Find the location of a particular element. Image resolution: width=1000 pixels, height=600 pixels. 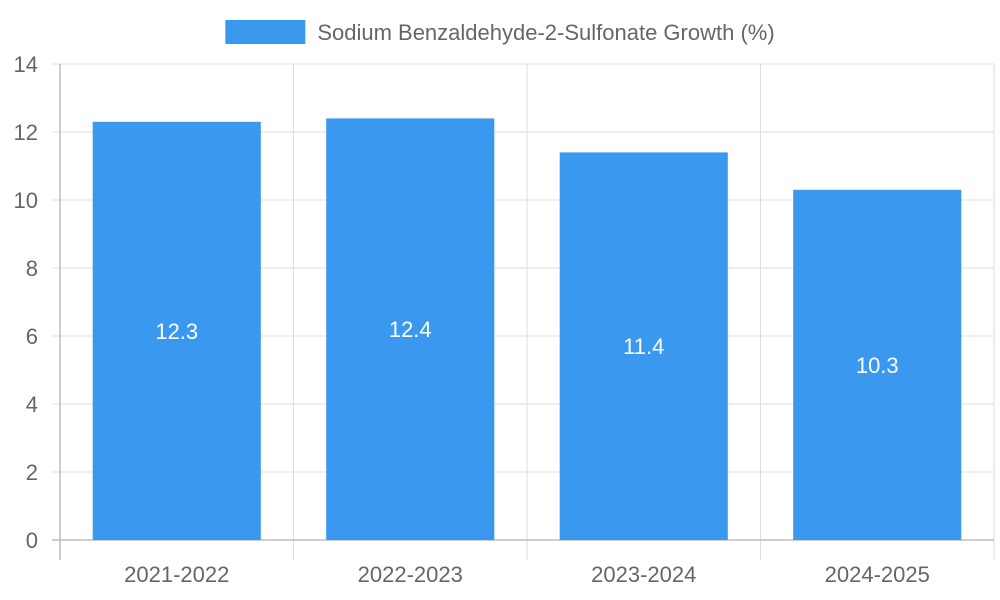

data-labels-layer: 12.3 12.4 11.4 10.3 is located at coordinates (526, 347).